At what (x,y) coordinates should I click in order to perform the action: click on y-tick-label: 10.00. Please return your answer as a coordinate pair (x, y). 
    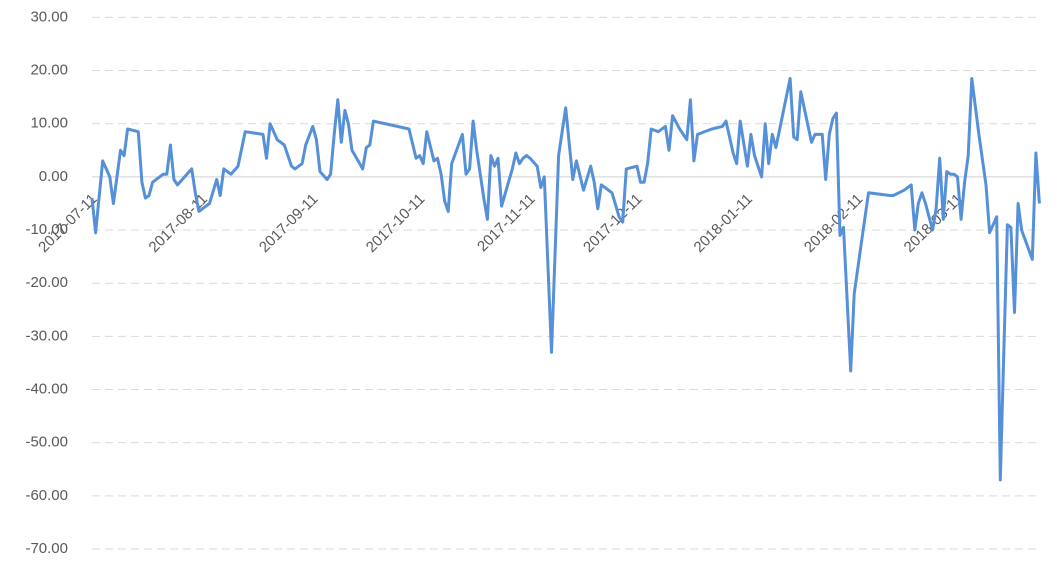
    Looking at the image, I should click on (49, 123).